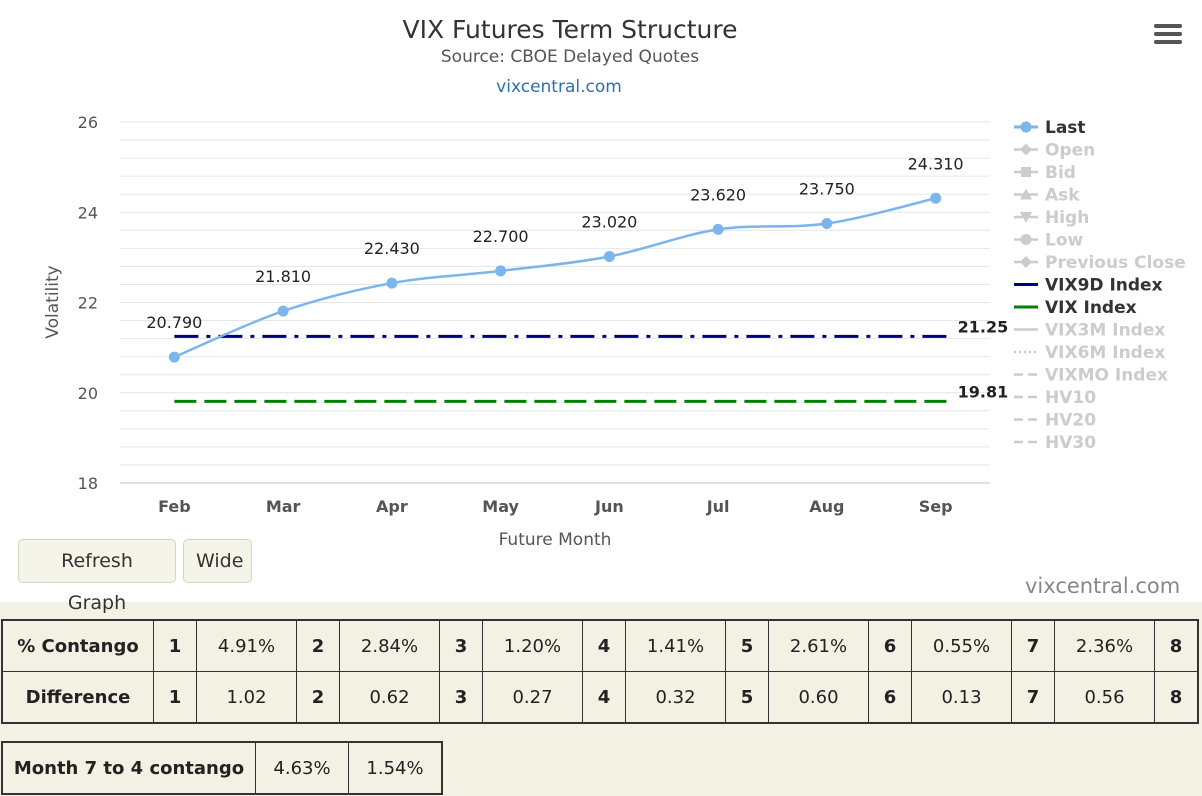  I want to click on legend-item: HV30, so click(1055, 443).